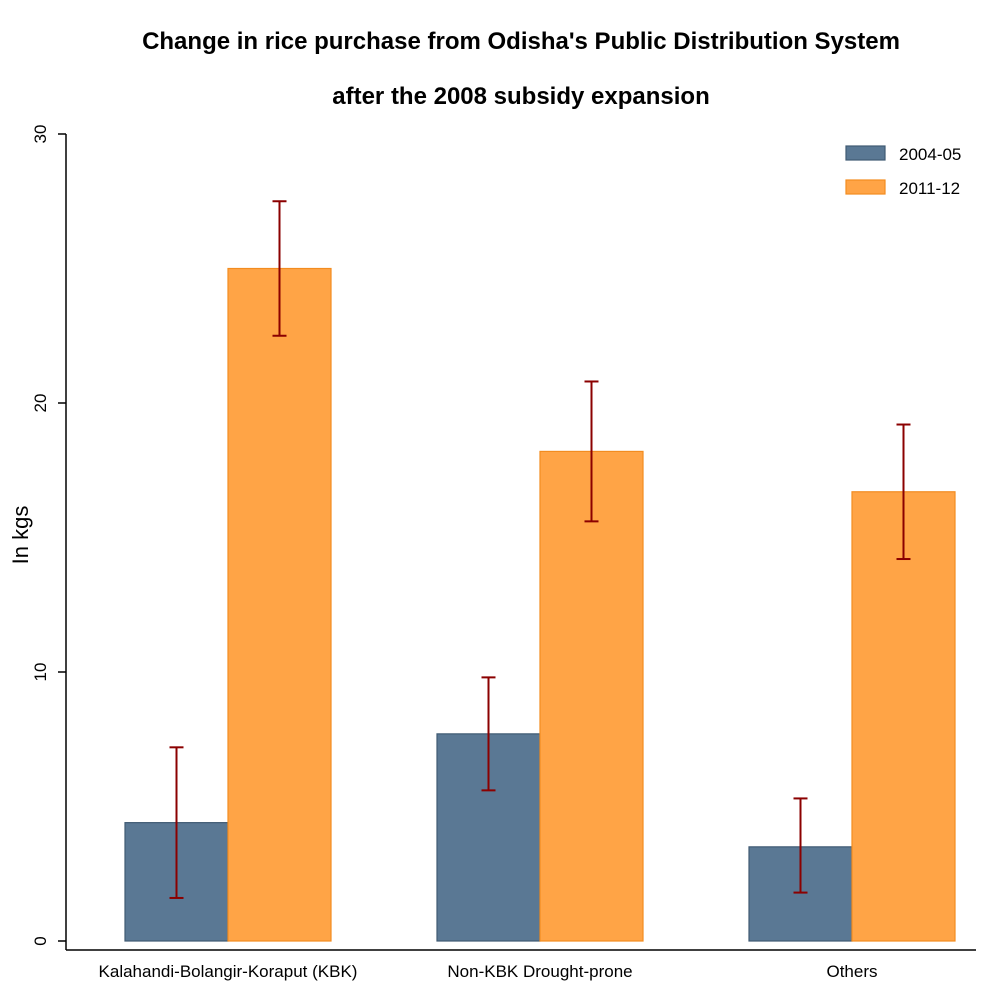 This screenshot has width=1000, height=1000. What do you see at coordinates (929, 188) in the screenshot?
I see `legend-label-1: 2011-12` at bounding box center [929, 188].